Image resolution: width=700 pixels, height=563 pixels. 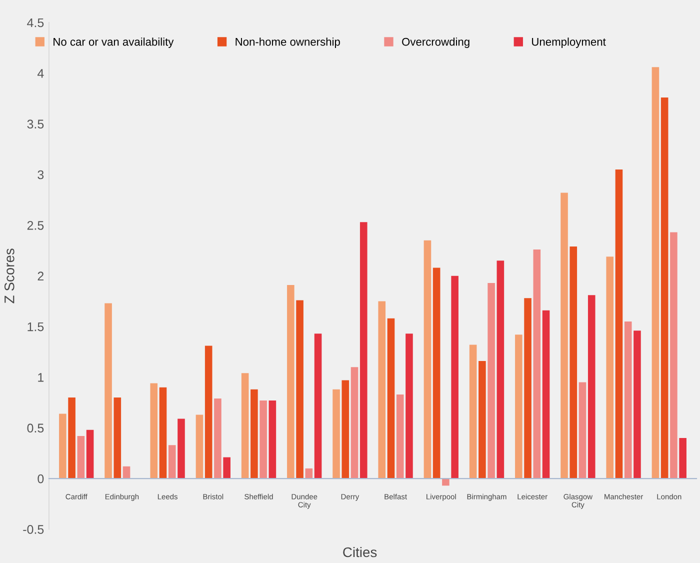 I want to click on y-tick-label: 4, so click(x=40, y=73).